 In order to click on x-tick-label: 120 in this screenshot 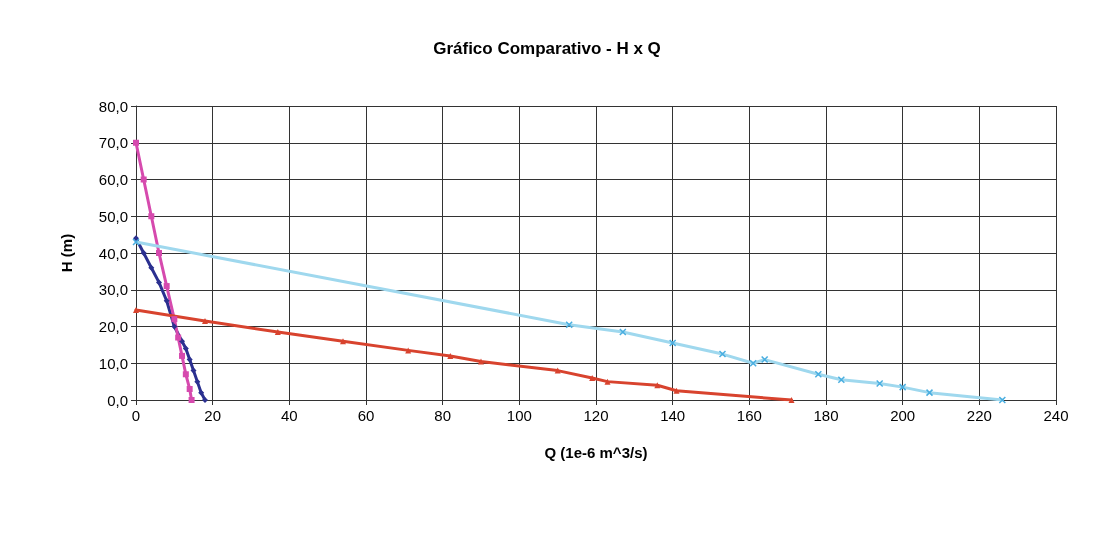, I will do `click(596, 415)`.